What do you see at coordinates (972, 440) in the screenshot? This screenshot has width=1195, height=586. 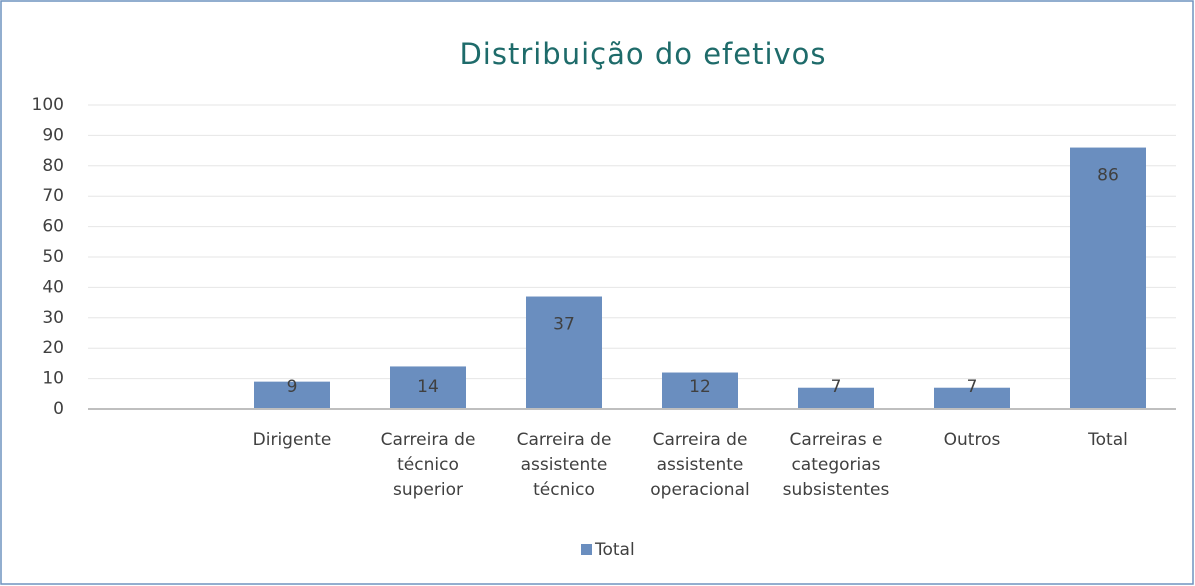 I see `x-tick-label: Outros` at bounding box center [972, 440].